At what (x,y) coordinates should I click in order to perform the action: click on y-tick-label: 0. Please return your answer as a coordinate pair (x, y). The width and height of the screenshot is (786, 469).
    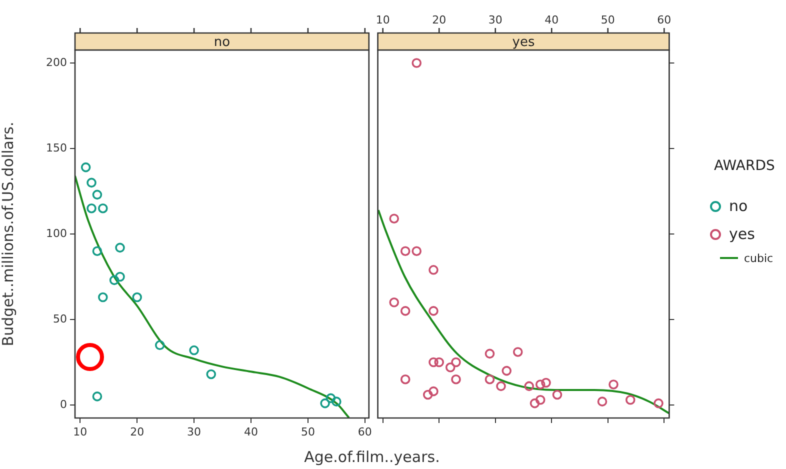
    Looking at the image, I should click on (63, 404).